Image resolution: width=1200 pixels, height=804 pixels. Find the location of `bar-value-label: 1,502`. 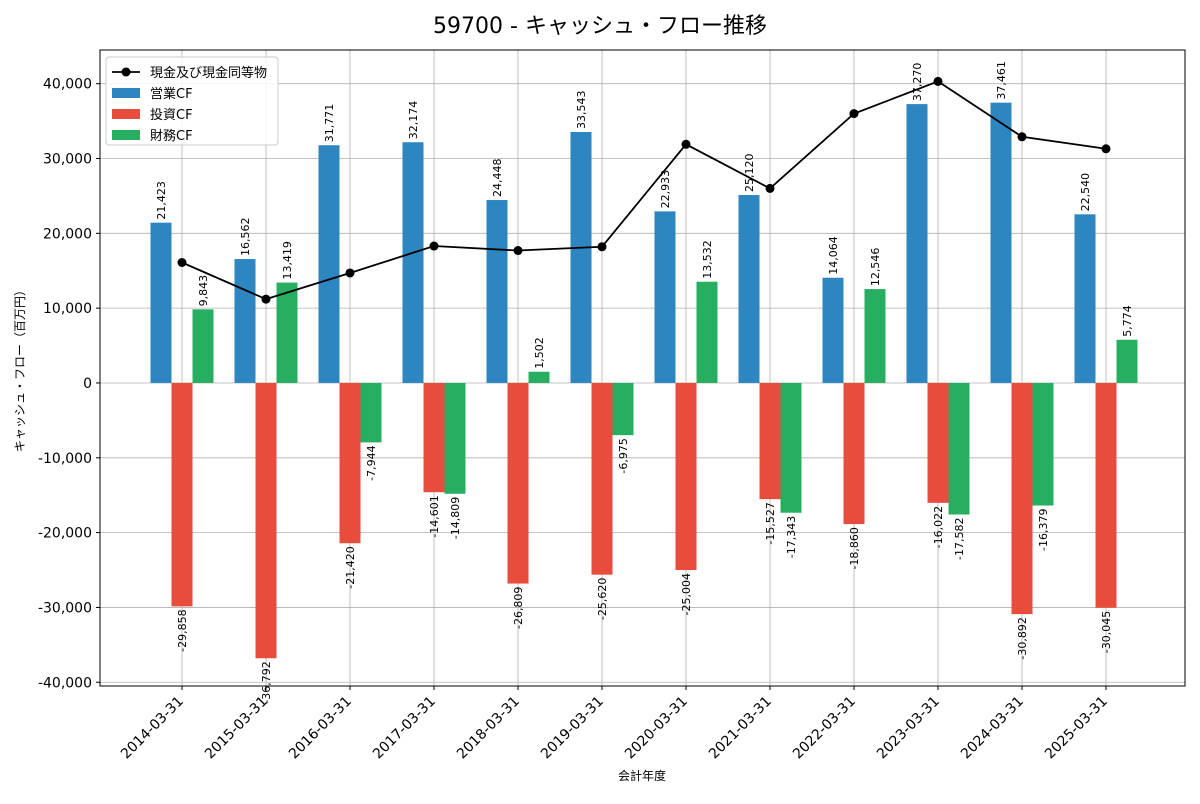

bar-value-label: 1,502 is located at coordinates (539, 353).